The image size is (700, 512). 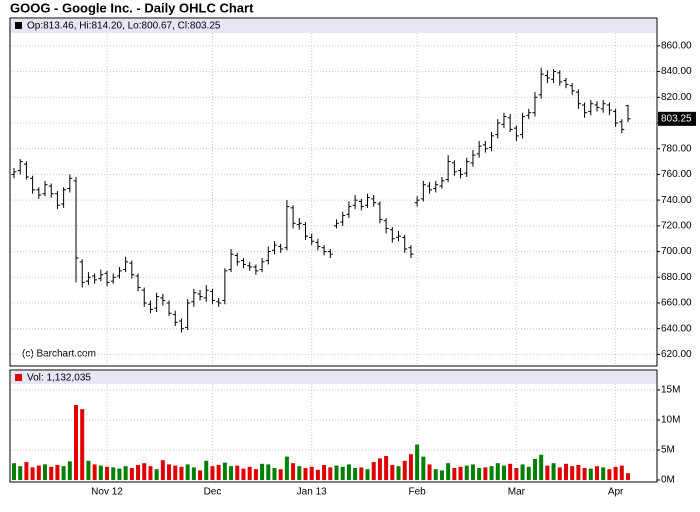 I want to click on last-price-box, so click(x=677, y=118).